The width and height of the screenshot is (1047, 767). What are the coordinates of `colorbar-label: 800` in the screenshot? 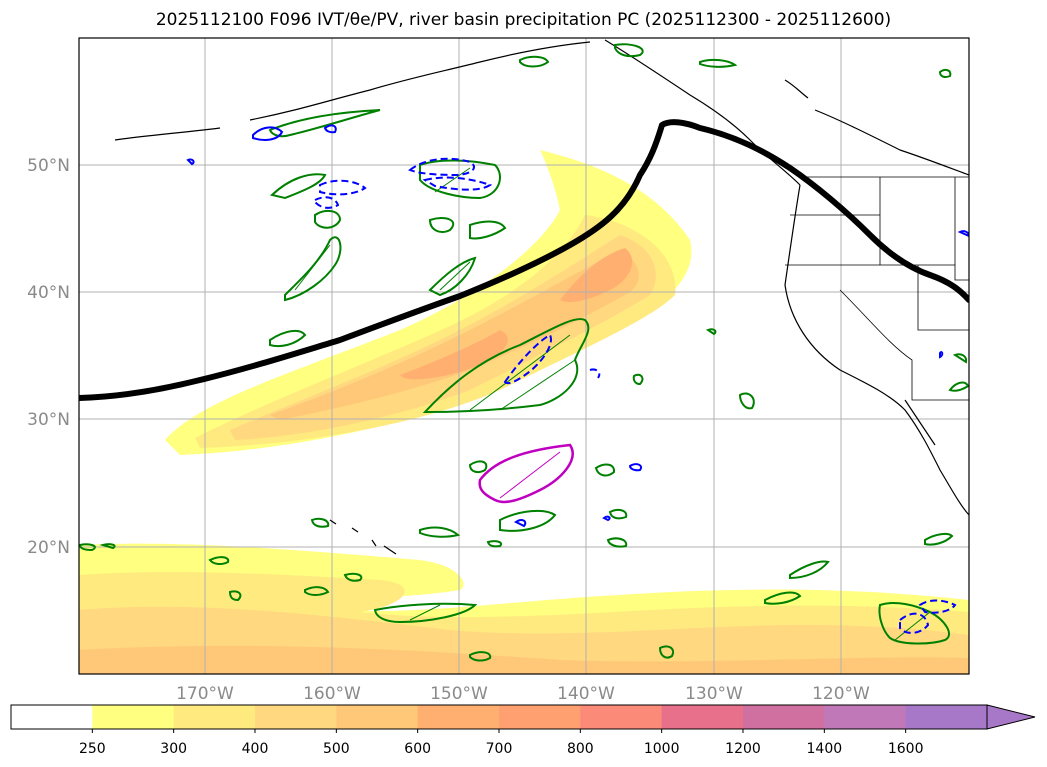 It's located at (580, 749).